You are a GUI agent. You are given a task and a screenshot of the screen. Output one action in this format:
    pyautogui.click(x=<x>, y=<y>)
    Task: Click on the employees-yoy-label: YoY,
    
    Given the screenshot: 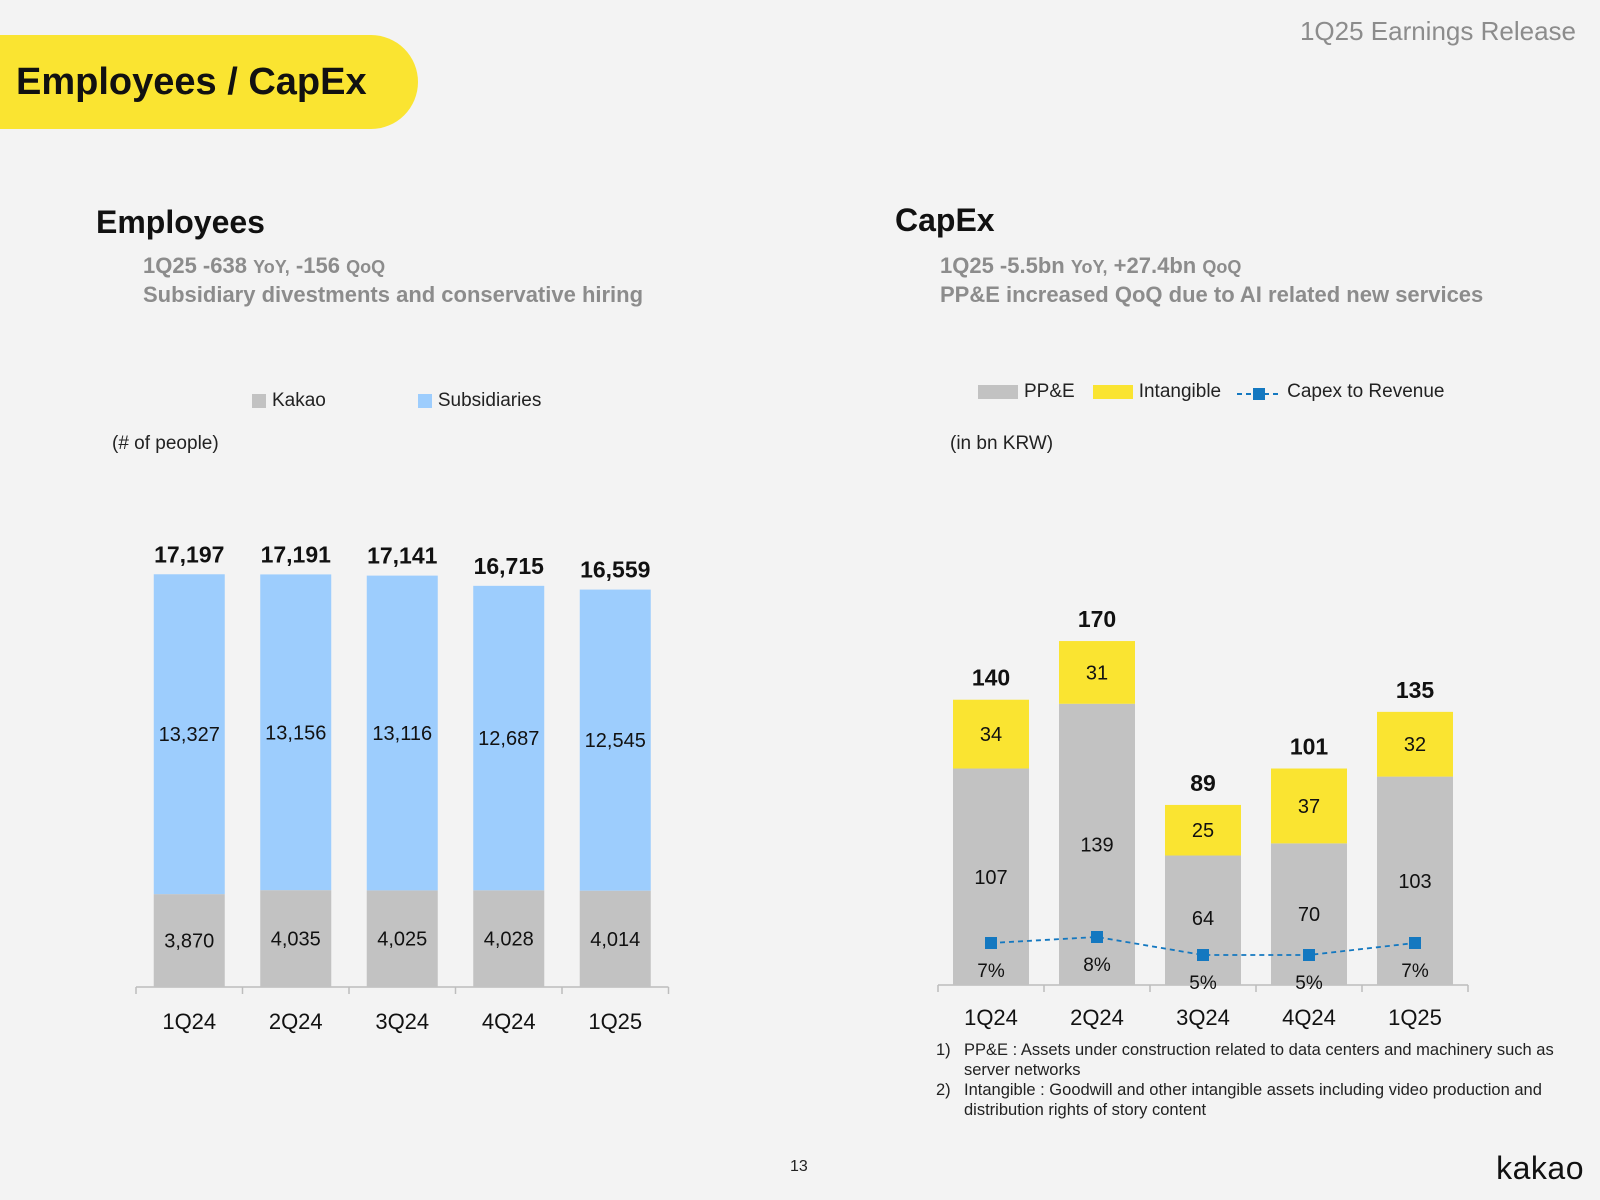 What is the action you would take?
    pyautogui.click(x=271, y=267)
    